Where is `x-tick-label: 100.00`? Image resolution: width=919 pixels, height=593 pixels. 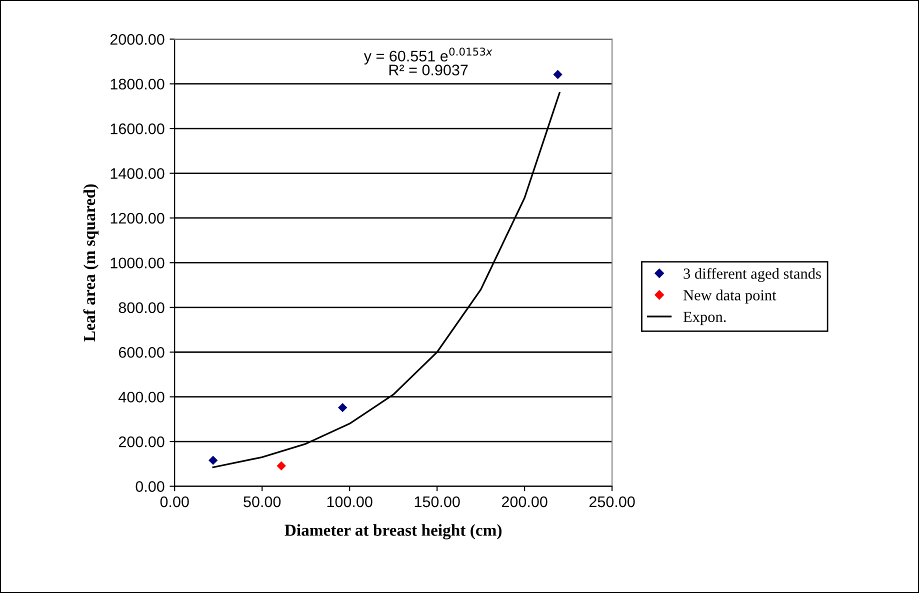 x-tick-label: 100.00 is located at coordinates (349, 502).